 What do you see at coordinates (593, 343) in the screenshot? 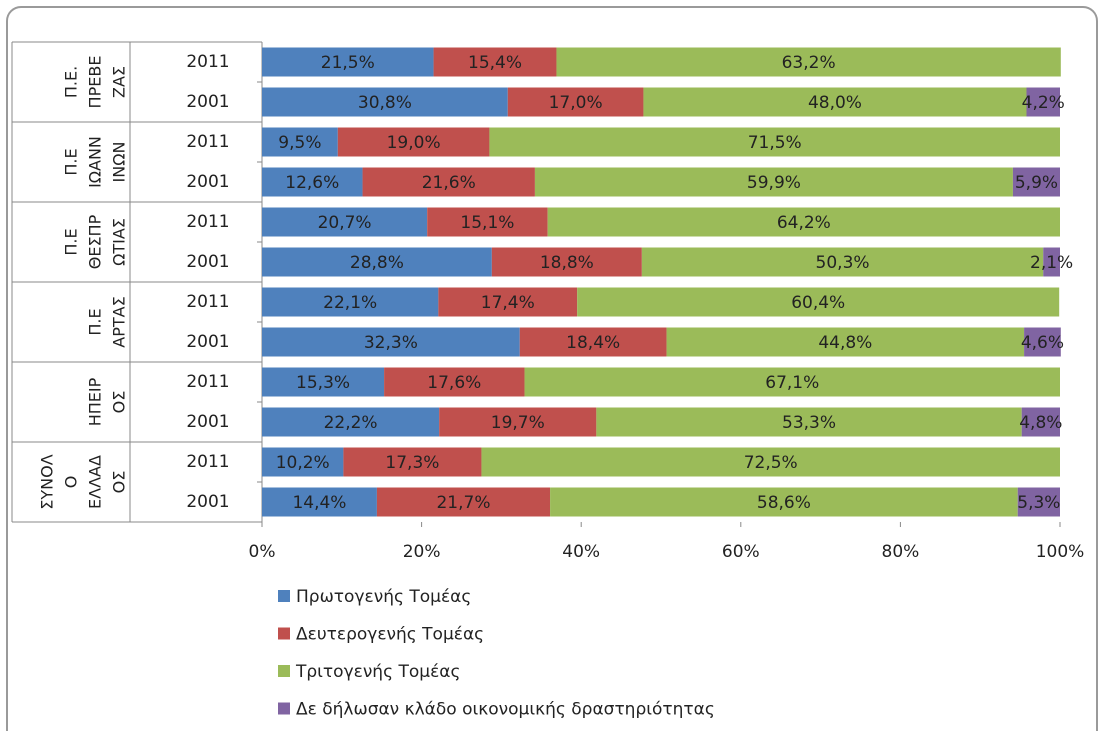
I see `data-label: 18,4%` at bounding box center [593, 343].